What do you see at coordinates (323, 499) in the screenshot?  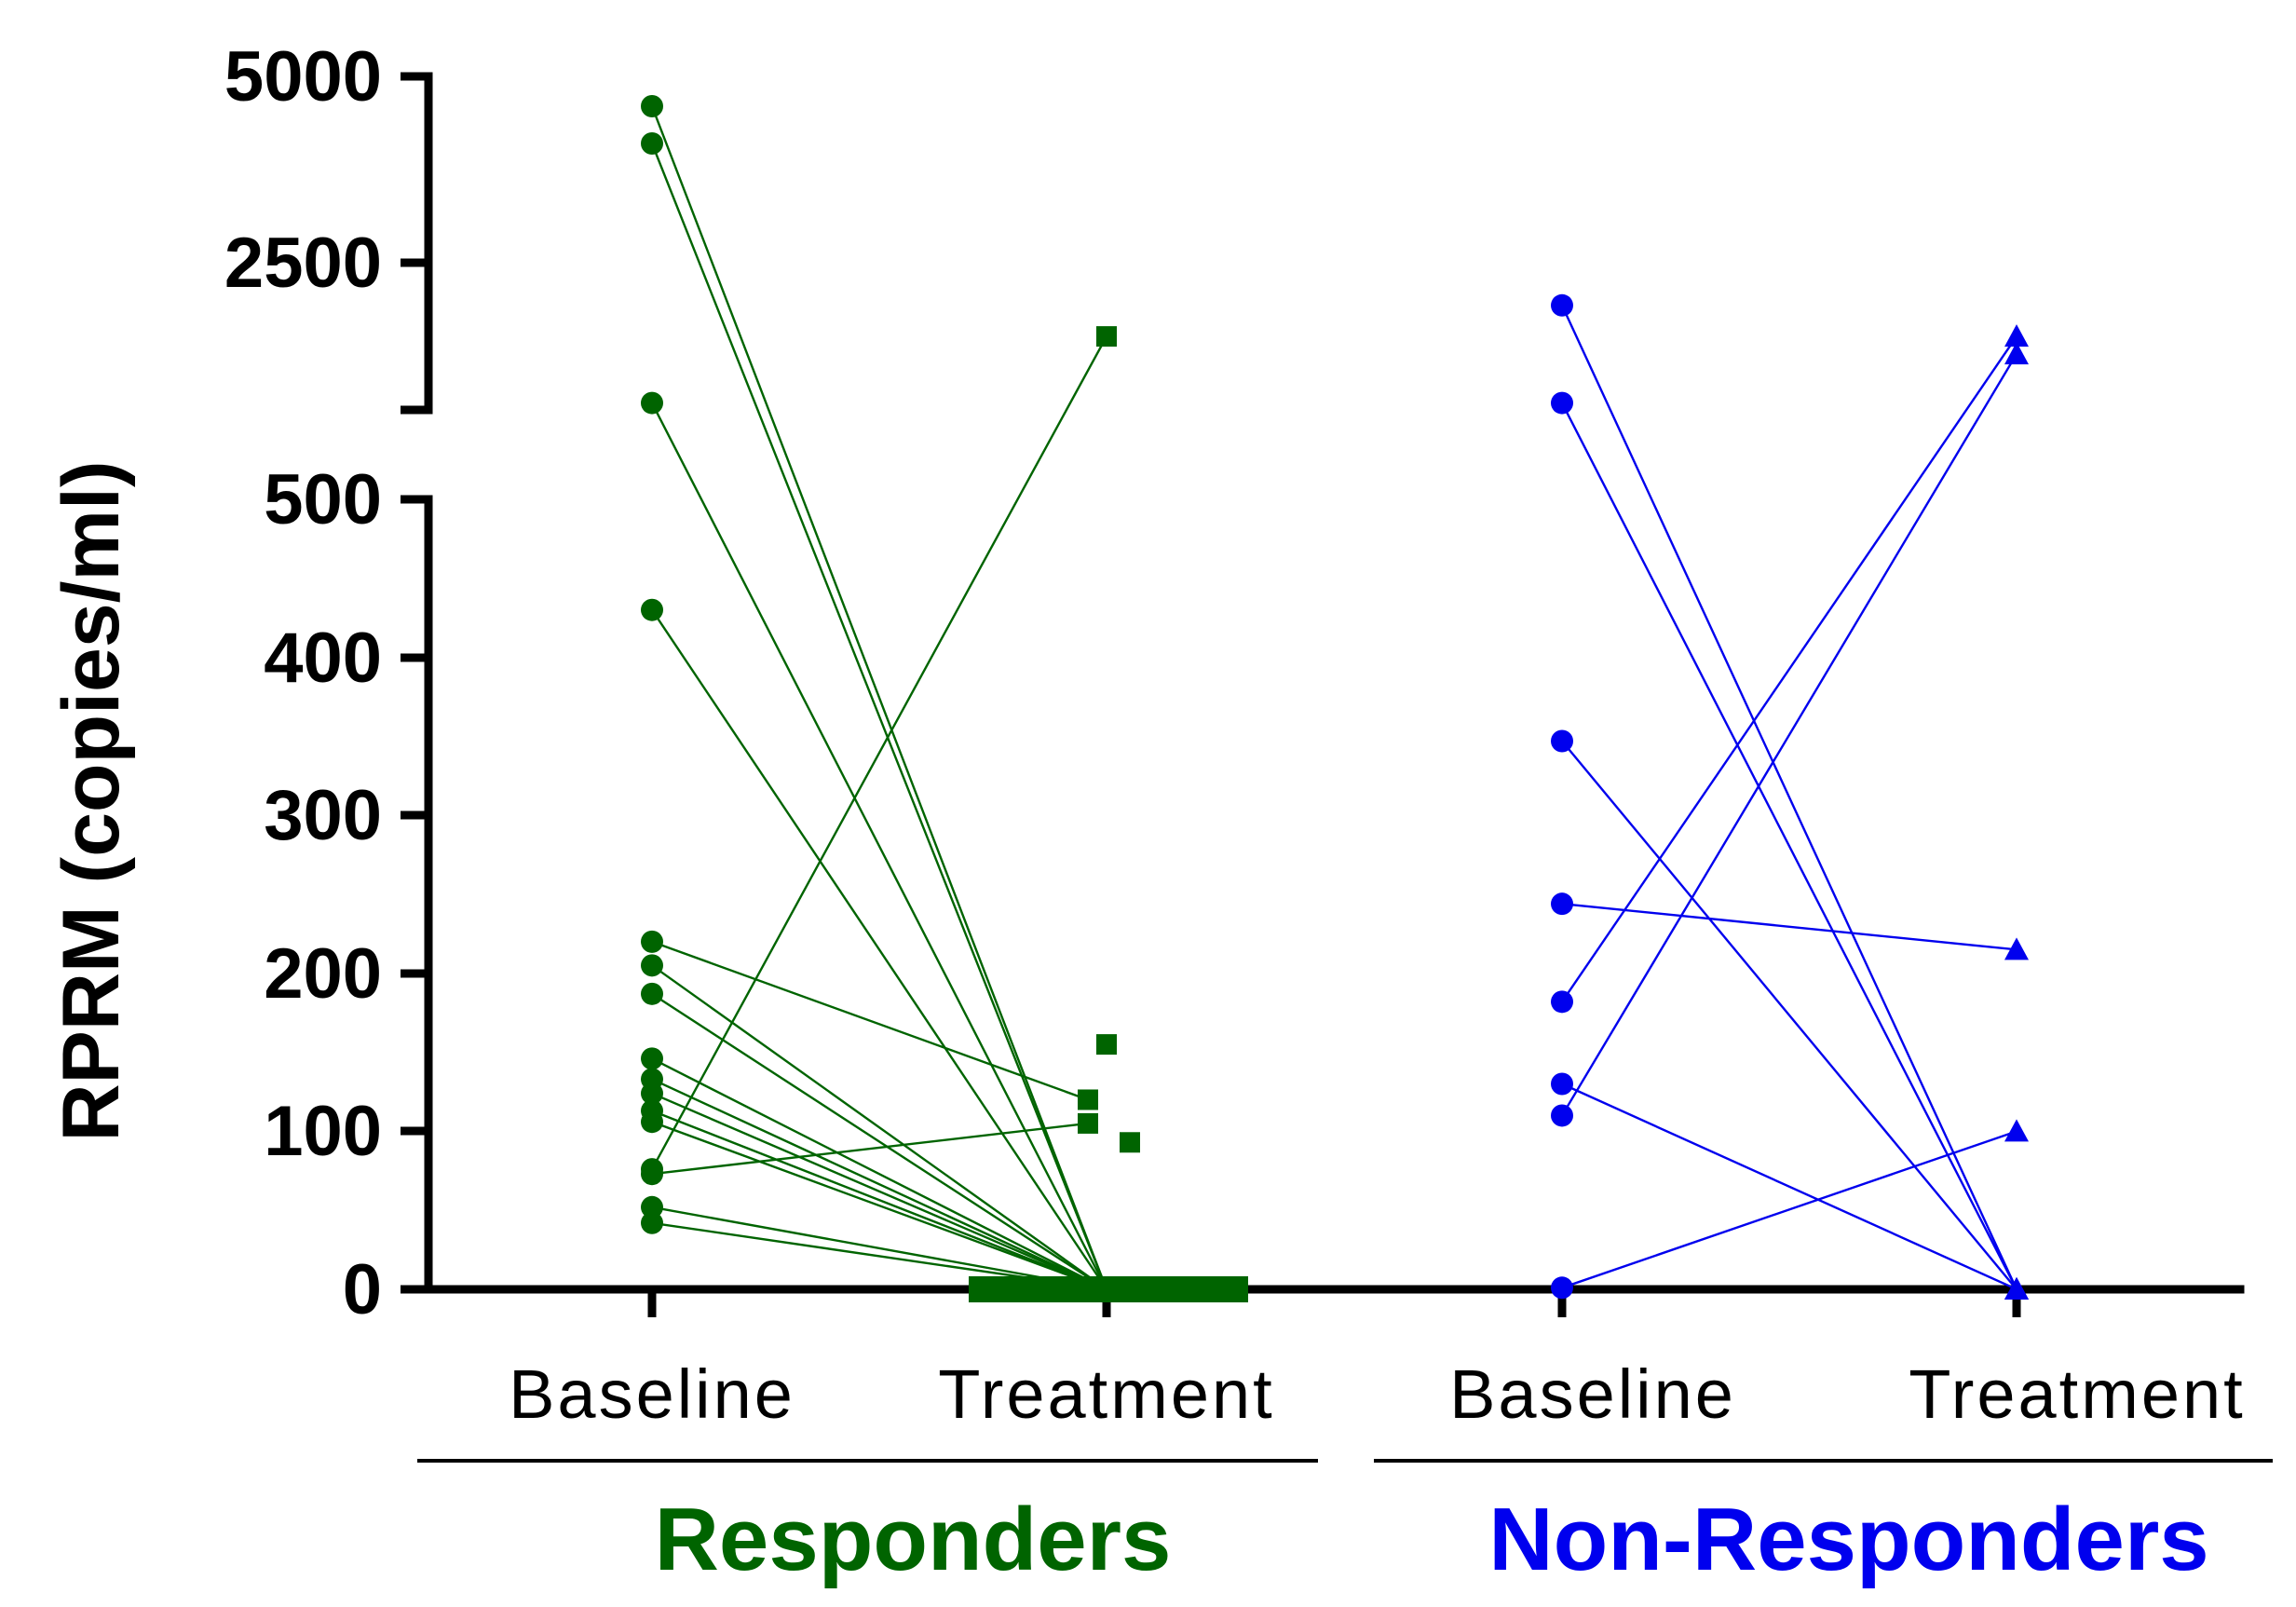 I see `y-tick-label-500: 500` at bounding box center [323, 499].